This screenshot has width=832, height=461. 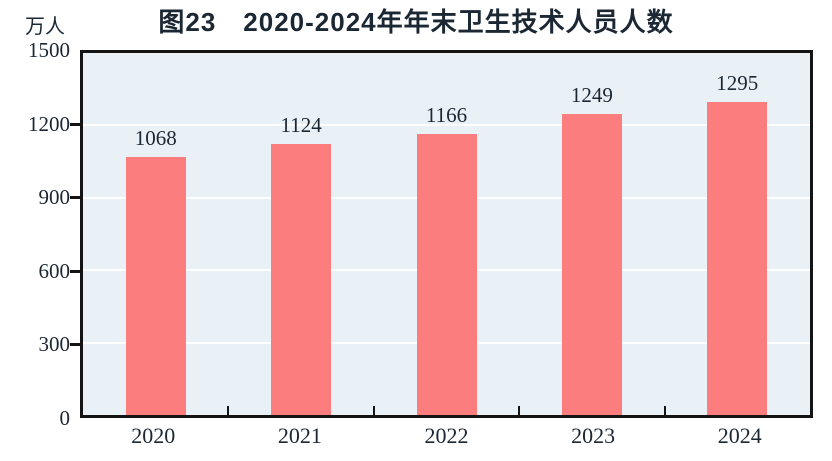 I want to click on y-axis-label-900: 900, so click(x=54, y=197).